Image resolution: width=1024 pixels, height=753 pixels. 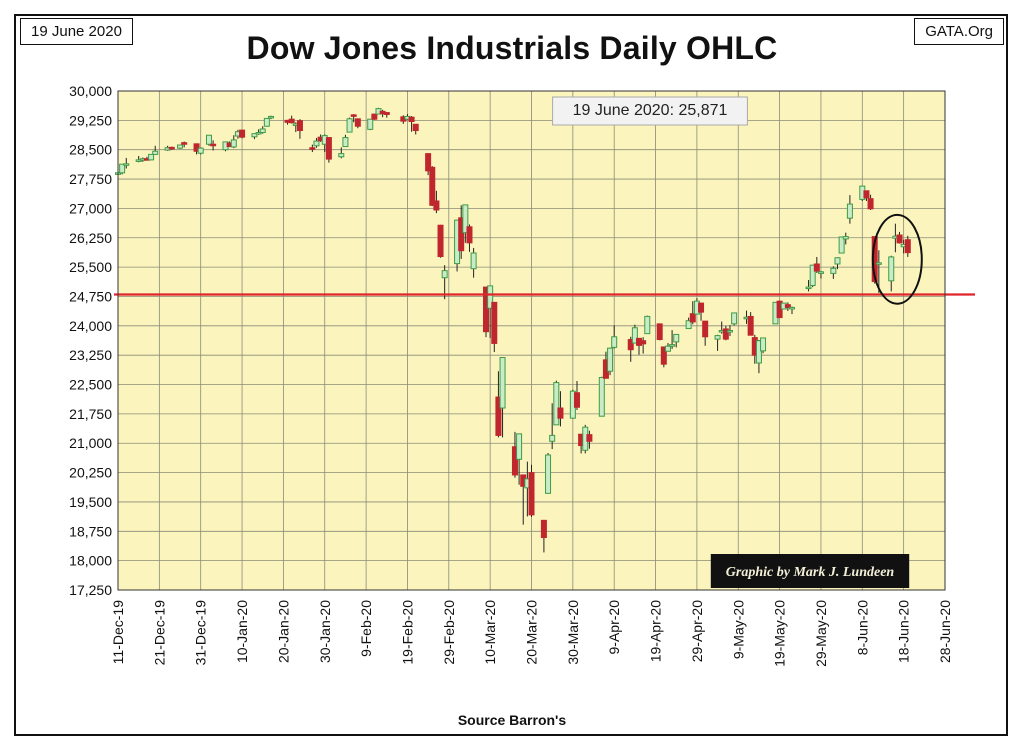 What do you see at coordinates (945, 631) in the screenshot?
I see `x-tick-label: 28-Jun-20` at bounding box center [945, 631].